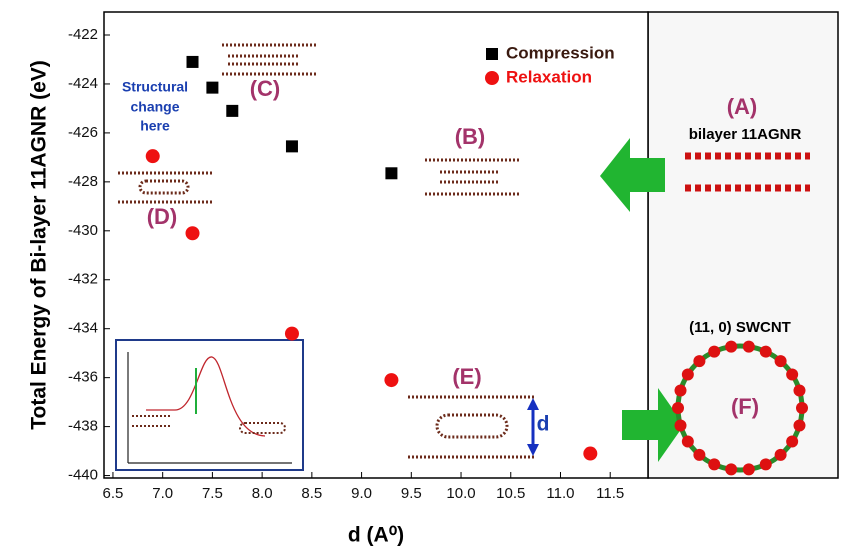 The image size is (858, 555). Describe the element at coordinates (311, 493) in the screenshot. I see `x-tick-label: 8.5` at that location.